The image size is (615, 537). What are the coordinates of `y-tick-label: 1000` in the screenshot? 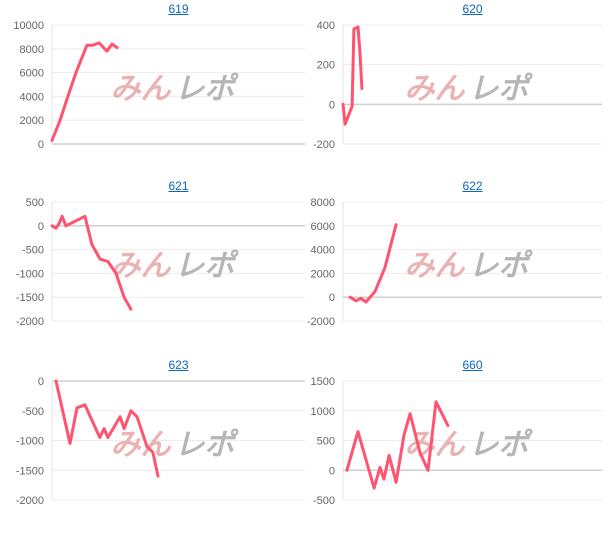 It's located at (323, 412).